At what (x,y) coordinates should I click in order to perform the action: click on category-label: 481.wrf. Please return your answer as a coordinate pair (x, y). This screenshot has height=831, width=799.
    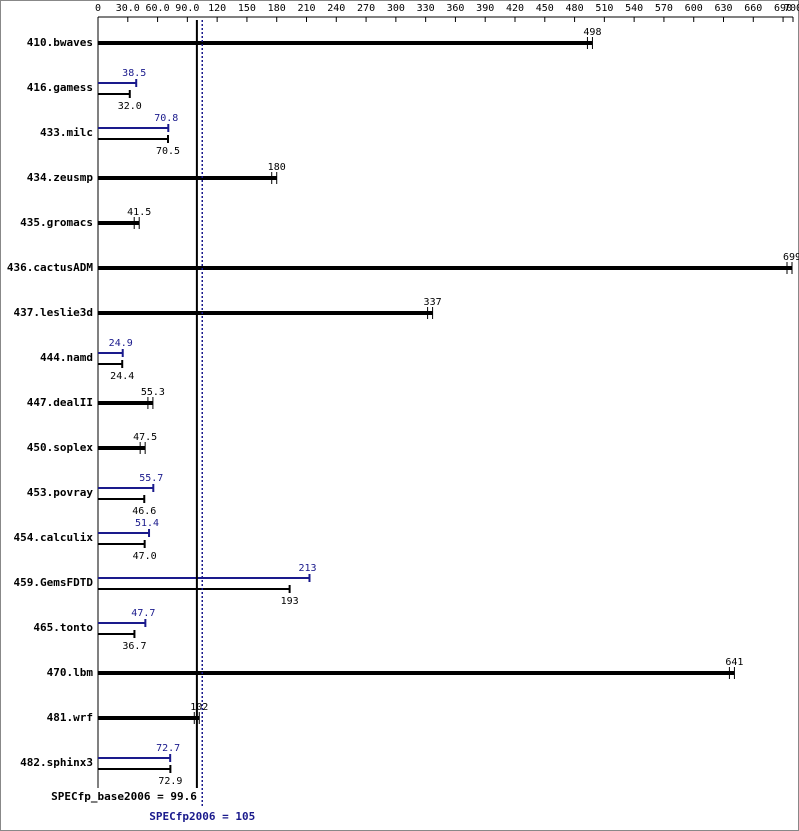
    Looking at the image, I should click on (70, 717).